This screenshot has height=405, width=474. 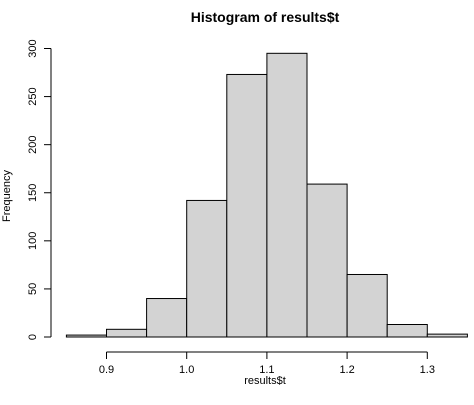 What do you see at coordinates (33, 289) in the screenshot?
I see `y-tick-label: 50` at bounding box center [33, 289].